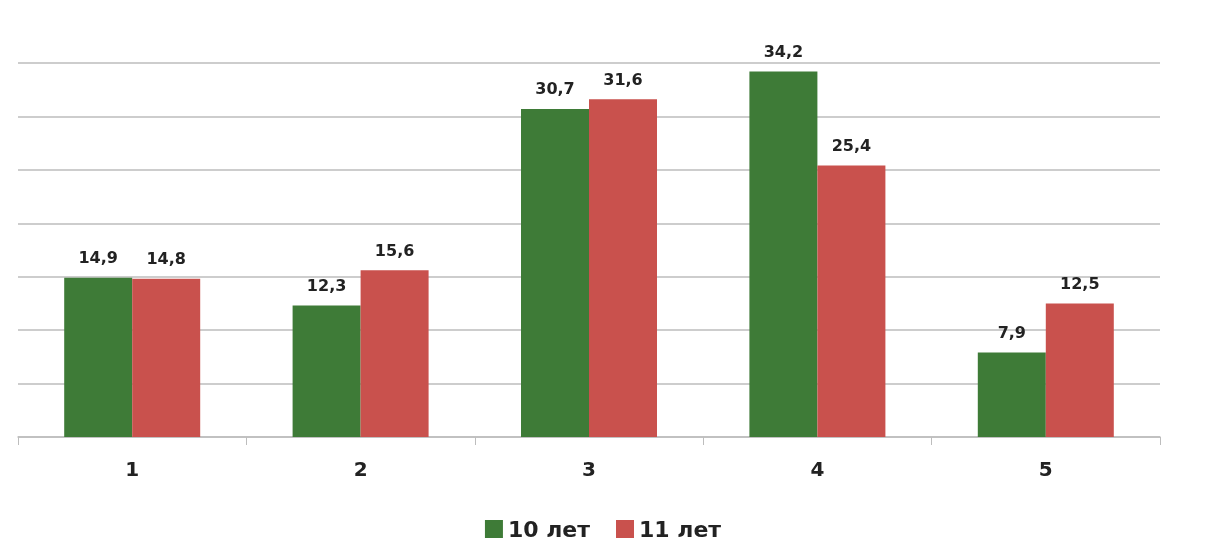  Describe the element at coordinates (783, 52) in the screenshot. I see `data-label: 34,2` at that location.